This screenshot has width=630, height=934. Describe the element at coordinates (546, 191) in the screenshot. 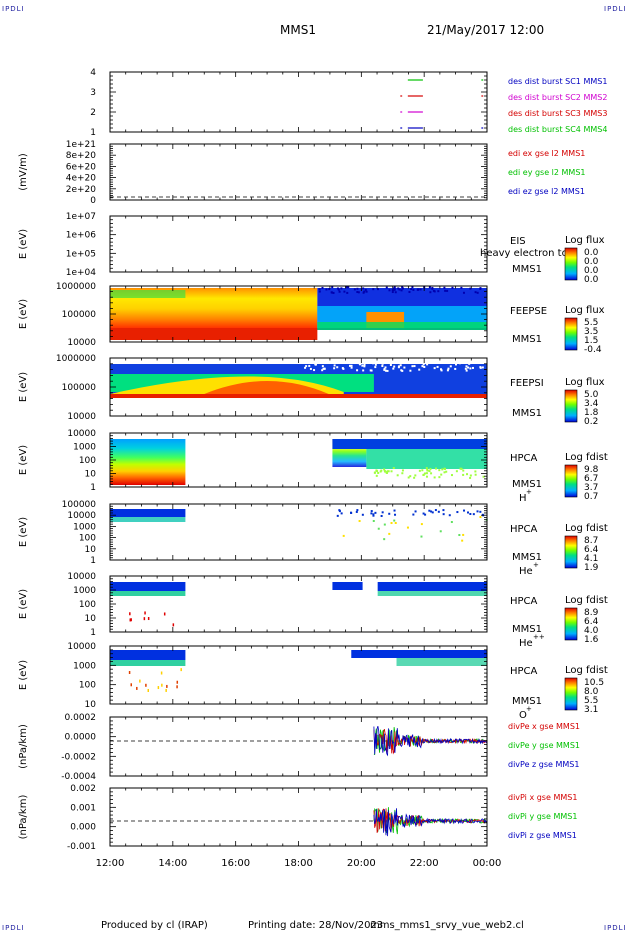

I see `series-label: edi ez gse l2 MMS1` at that location.